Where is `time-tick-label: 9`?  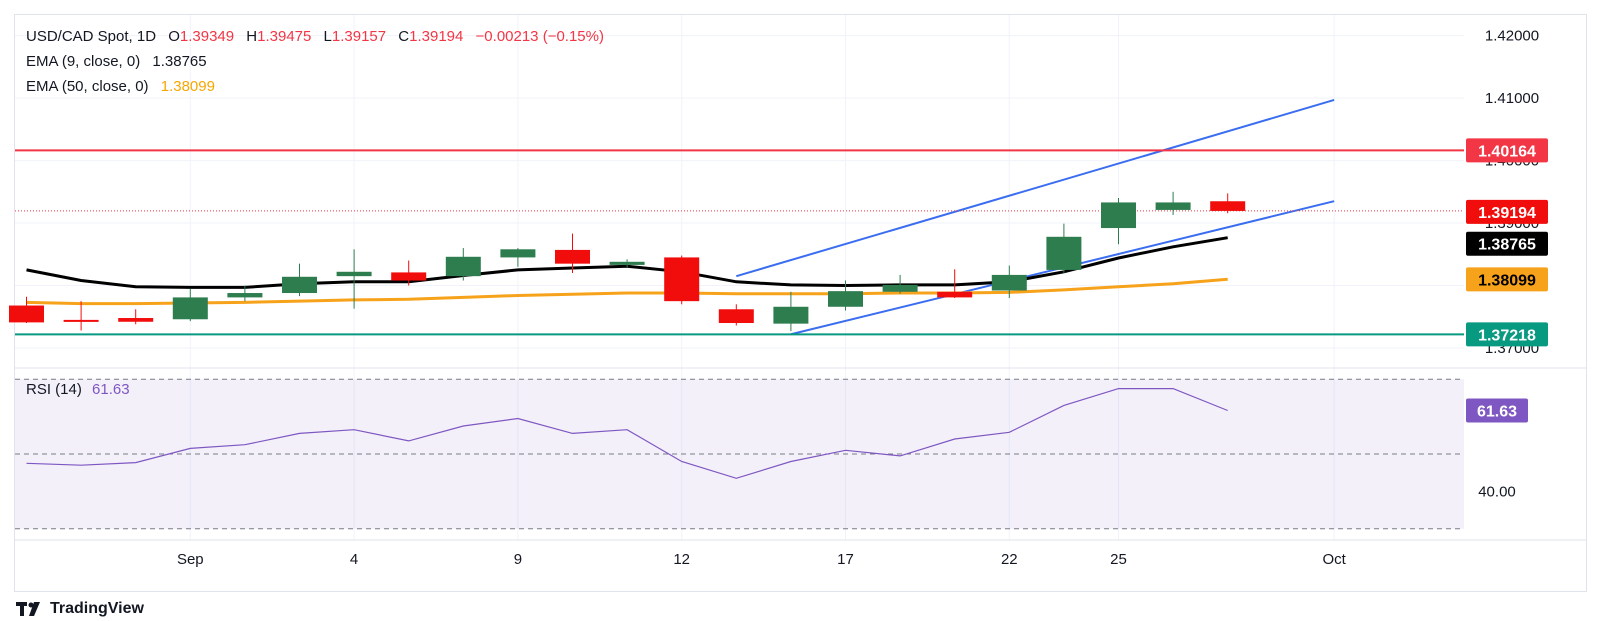
time-tick-label: 9 is located at coordinates (518, 559).